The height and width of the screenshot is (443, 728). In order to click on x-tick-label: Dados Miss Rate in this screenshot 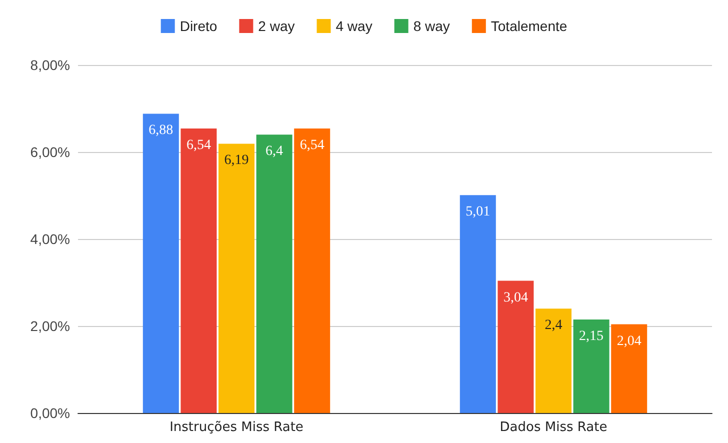, I will do `click(554, 427)`.